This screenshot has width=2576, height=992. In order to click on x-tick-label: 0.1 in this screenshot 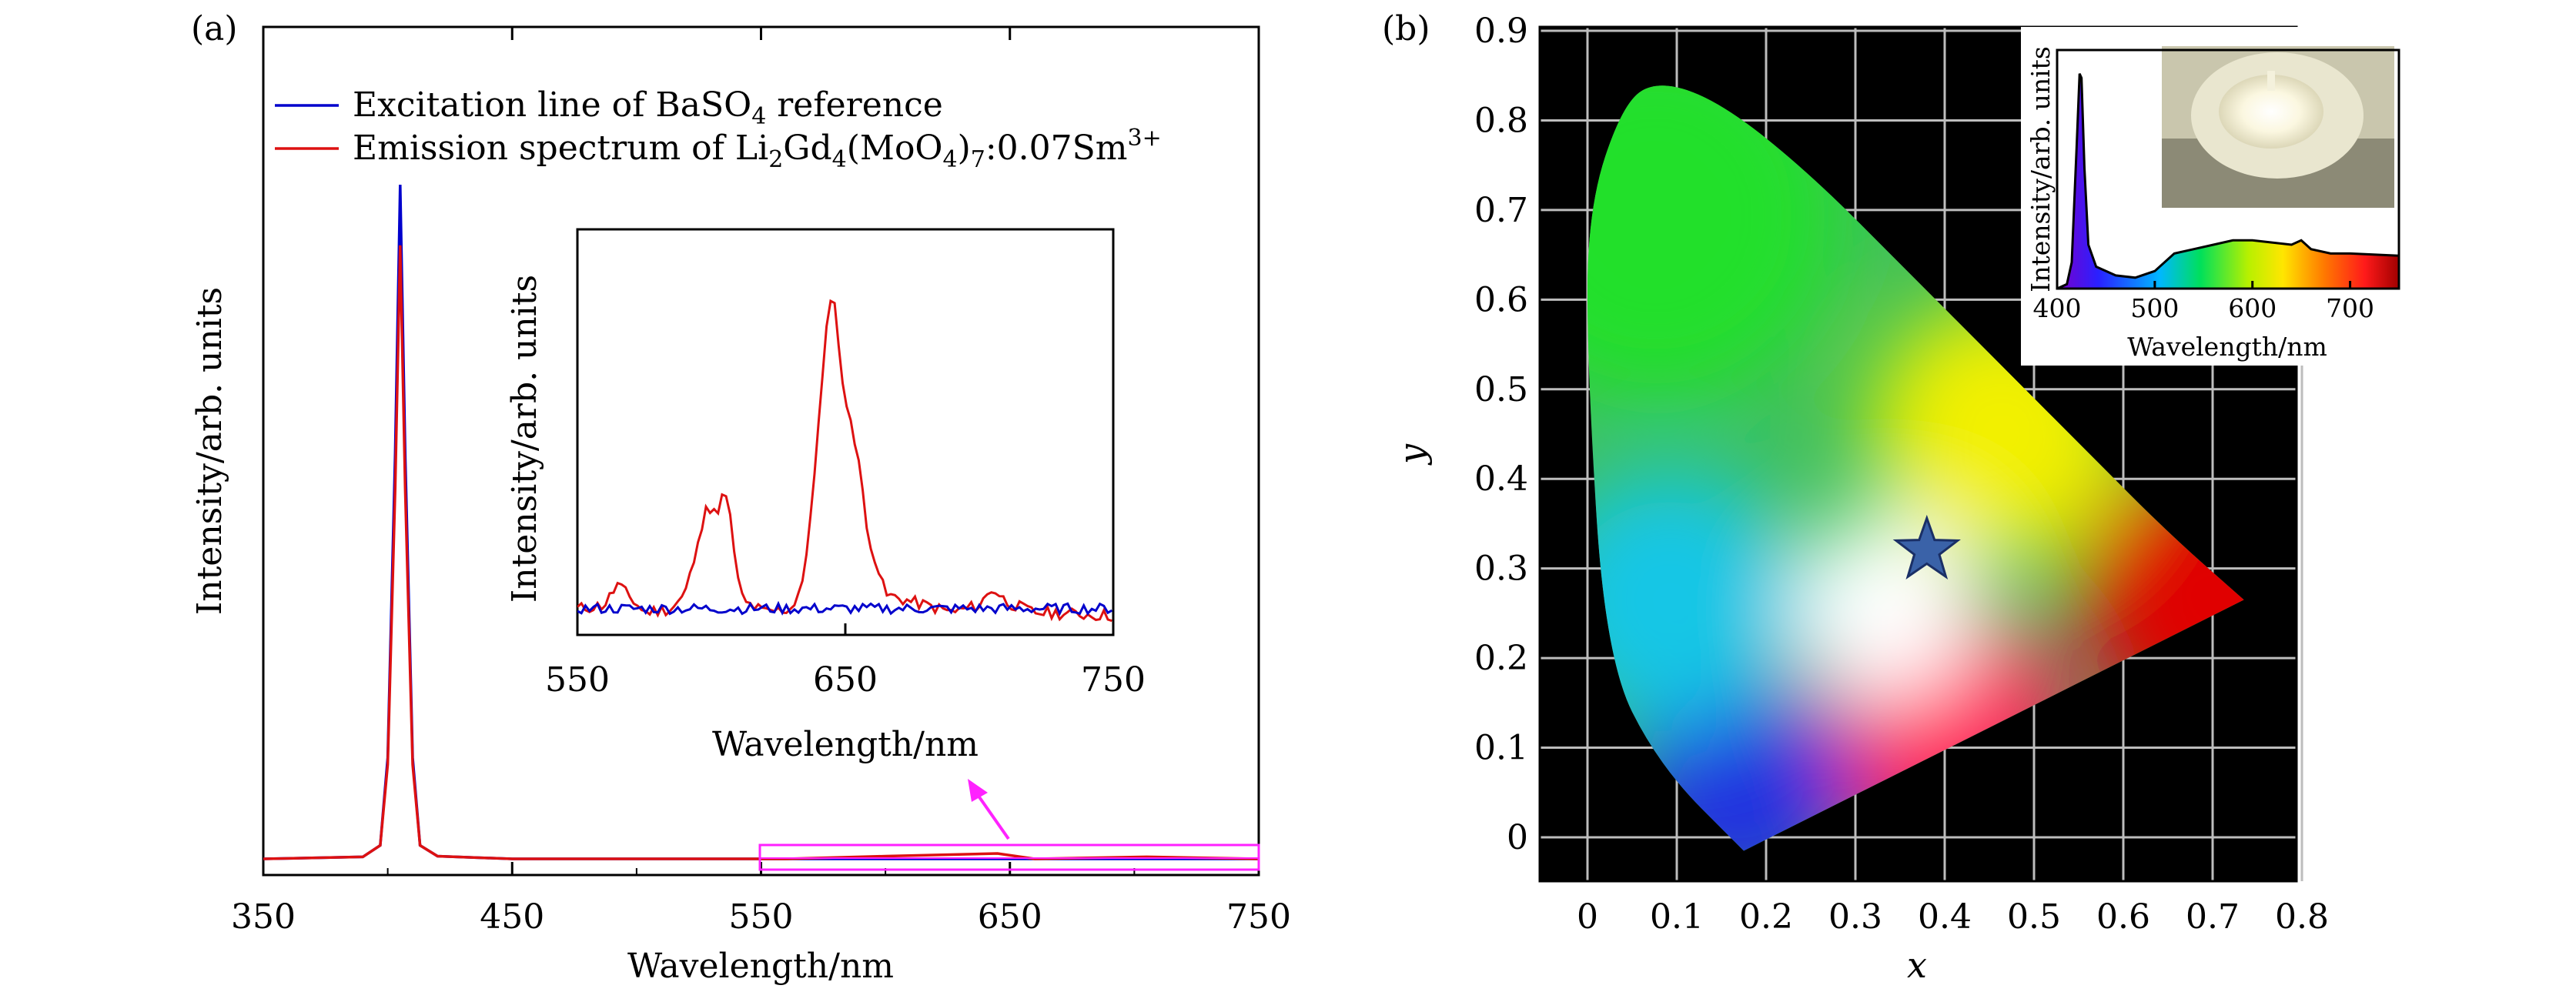, I will do `click(1677, 917)`.